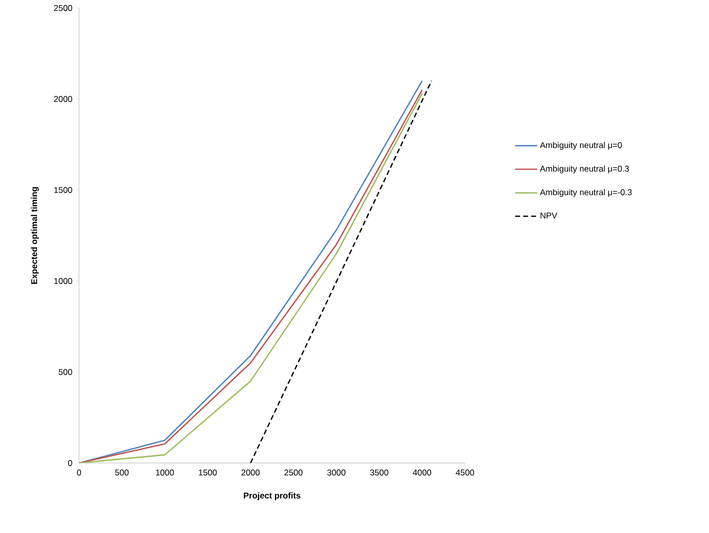 The height and width of the screenshot is (533, 709). What do you see at coordinates (293, 473) in the screenshot?
I see `x-tick-label: 2500` at bounding box center [293, 473].